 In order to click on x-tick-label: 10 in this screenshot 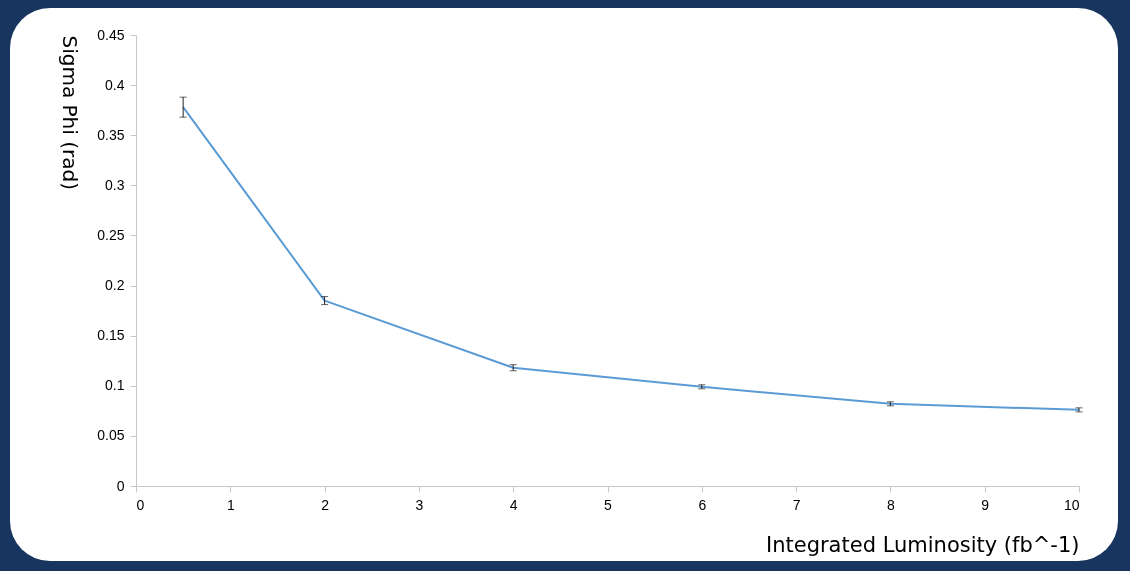, I will do `click(1071, 504)`.